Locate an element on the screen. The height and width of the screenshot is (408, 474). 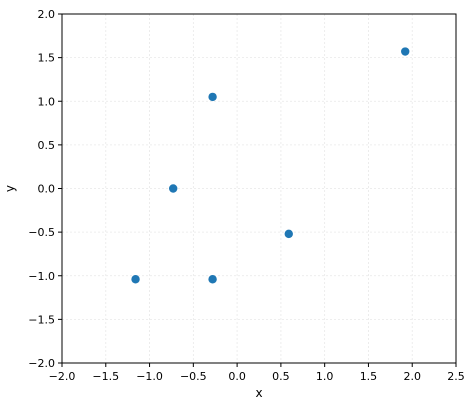
y-axis-label: y is located at coordinates (10, 188).